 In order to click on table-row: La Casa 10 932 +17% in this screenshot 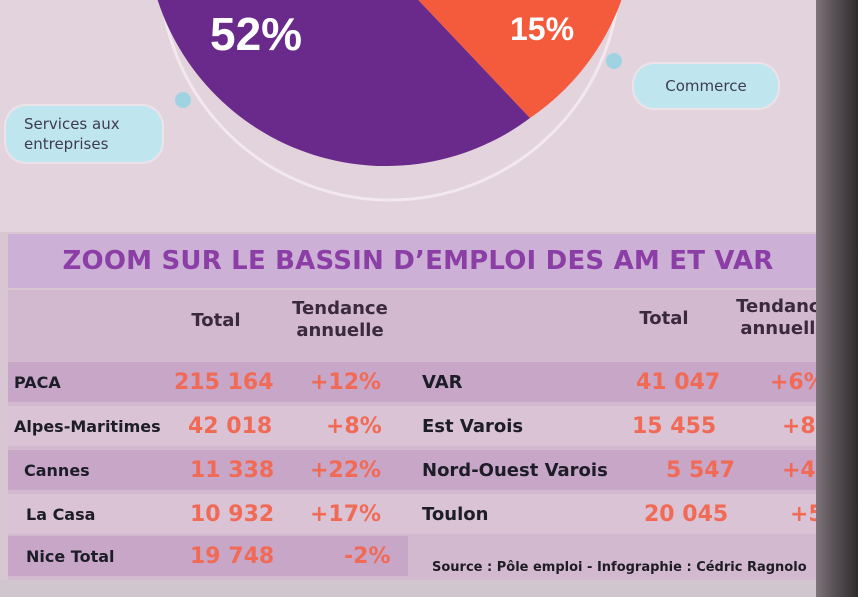, I will do `click(204, 514)`.